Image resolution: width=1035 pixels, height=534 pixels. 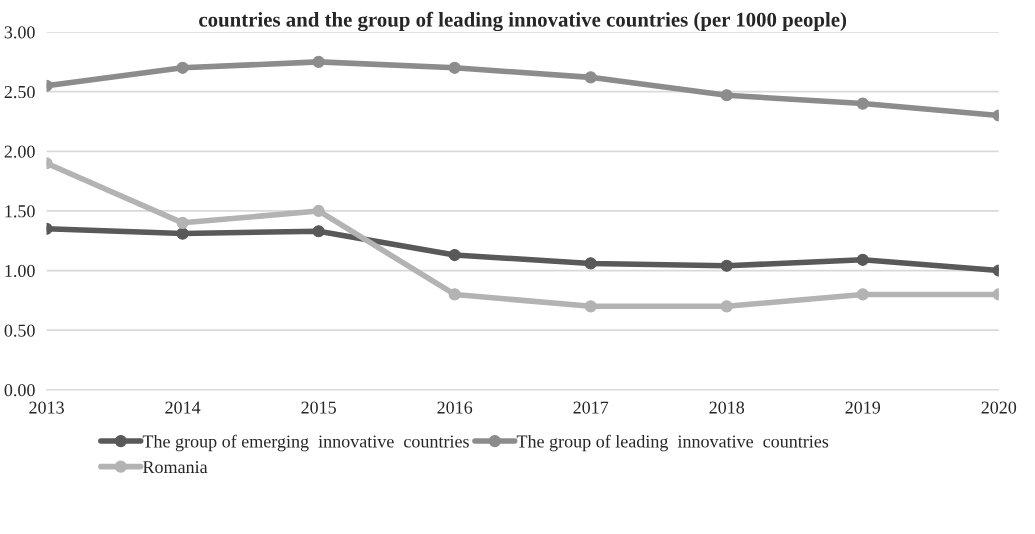 I want to click on y-tick-label: 0.00, so click(x=19, y=390).